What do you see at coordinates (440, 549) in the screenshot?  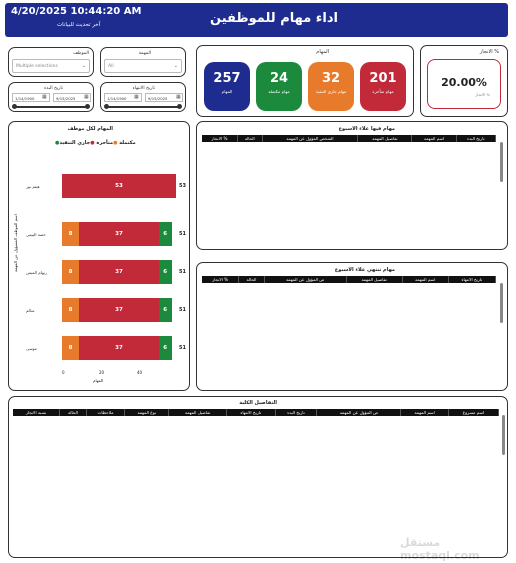 I see `watermark: مستقل mostaql.com` at bounding box center [440, 549].